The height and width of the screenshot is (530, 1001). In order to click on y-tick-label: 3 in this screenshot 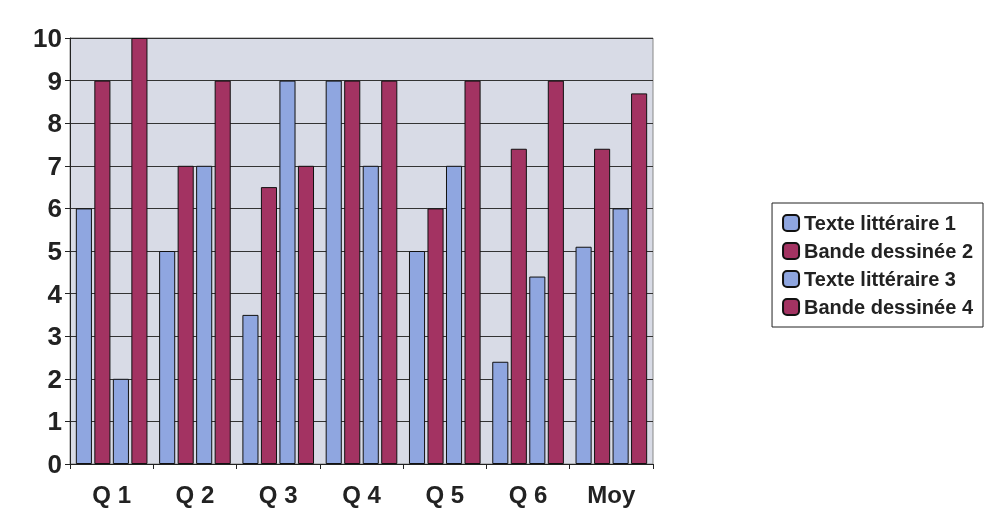, I will do `click(54, 336)`.